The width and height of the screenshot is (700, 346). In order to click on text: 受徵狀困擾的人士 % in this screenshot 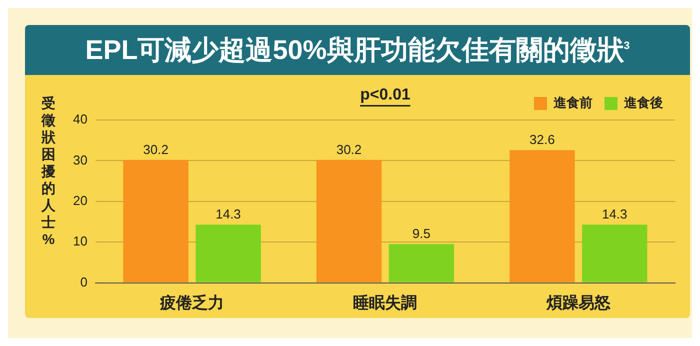, I will do `click(49, 171)`.